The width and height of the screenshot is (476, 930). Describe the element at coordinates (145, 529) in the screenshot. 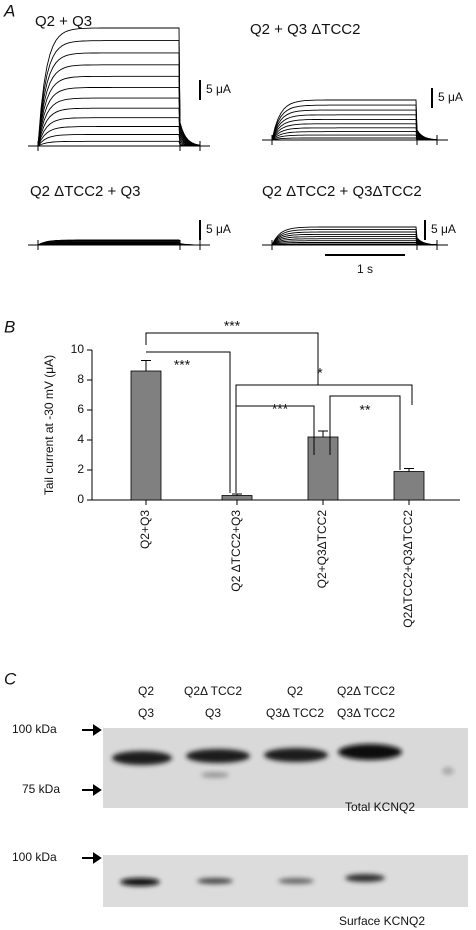

I see `x-tick-label: Q2+Q3` at that location.